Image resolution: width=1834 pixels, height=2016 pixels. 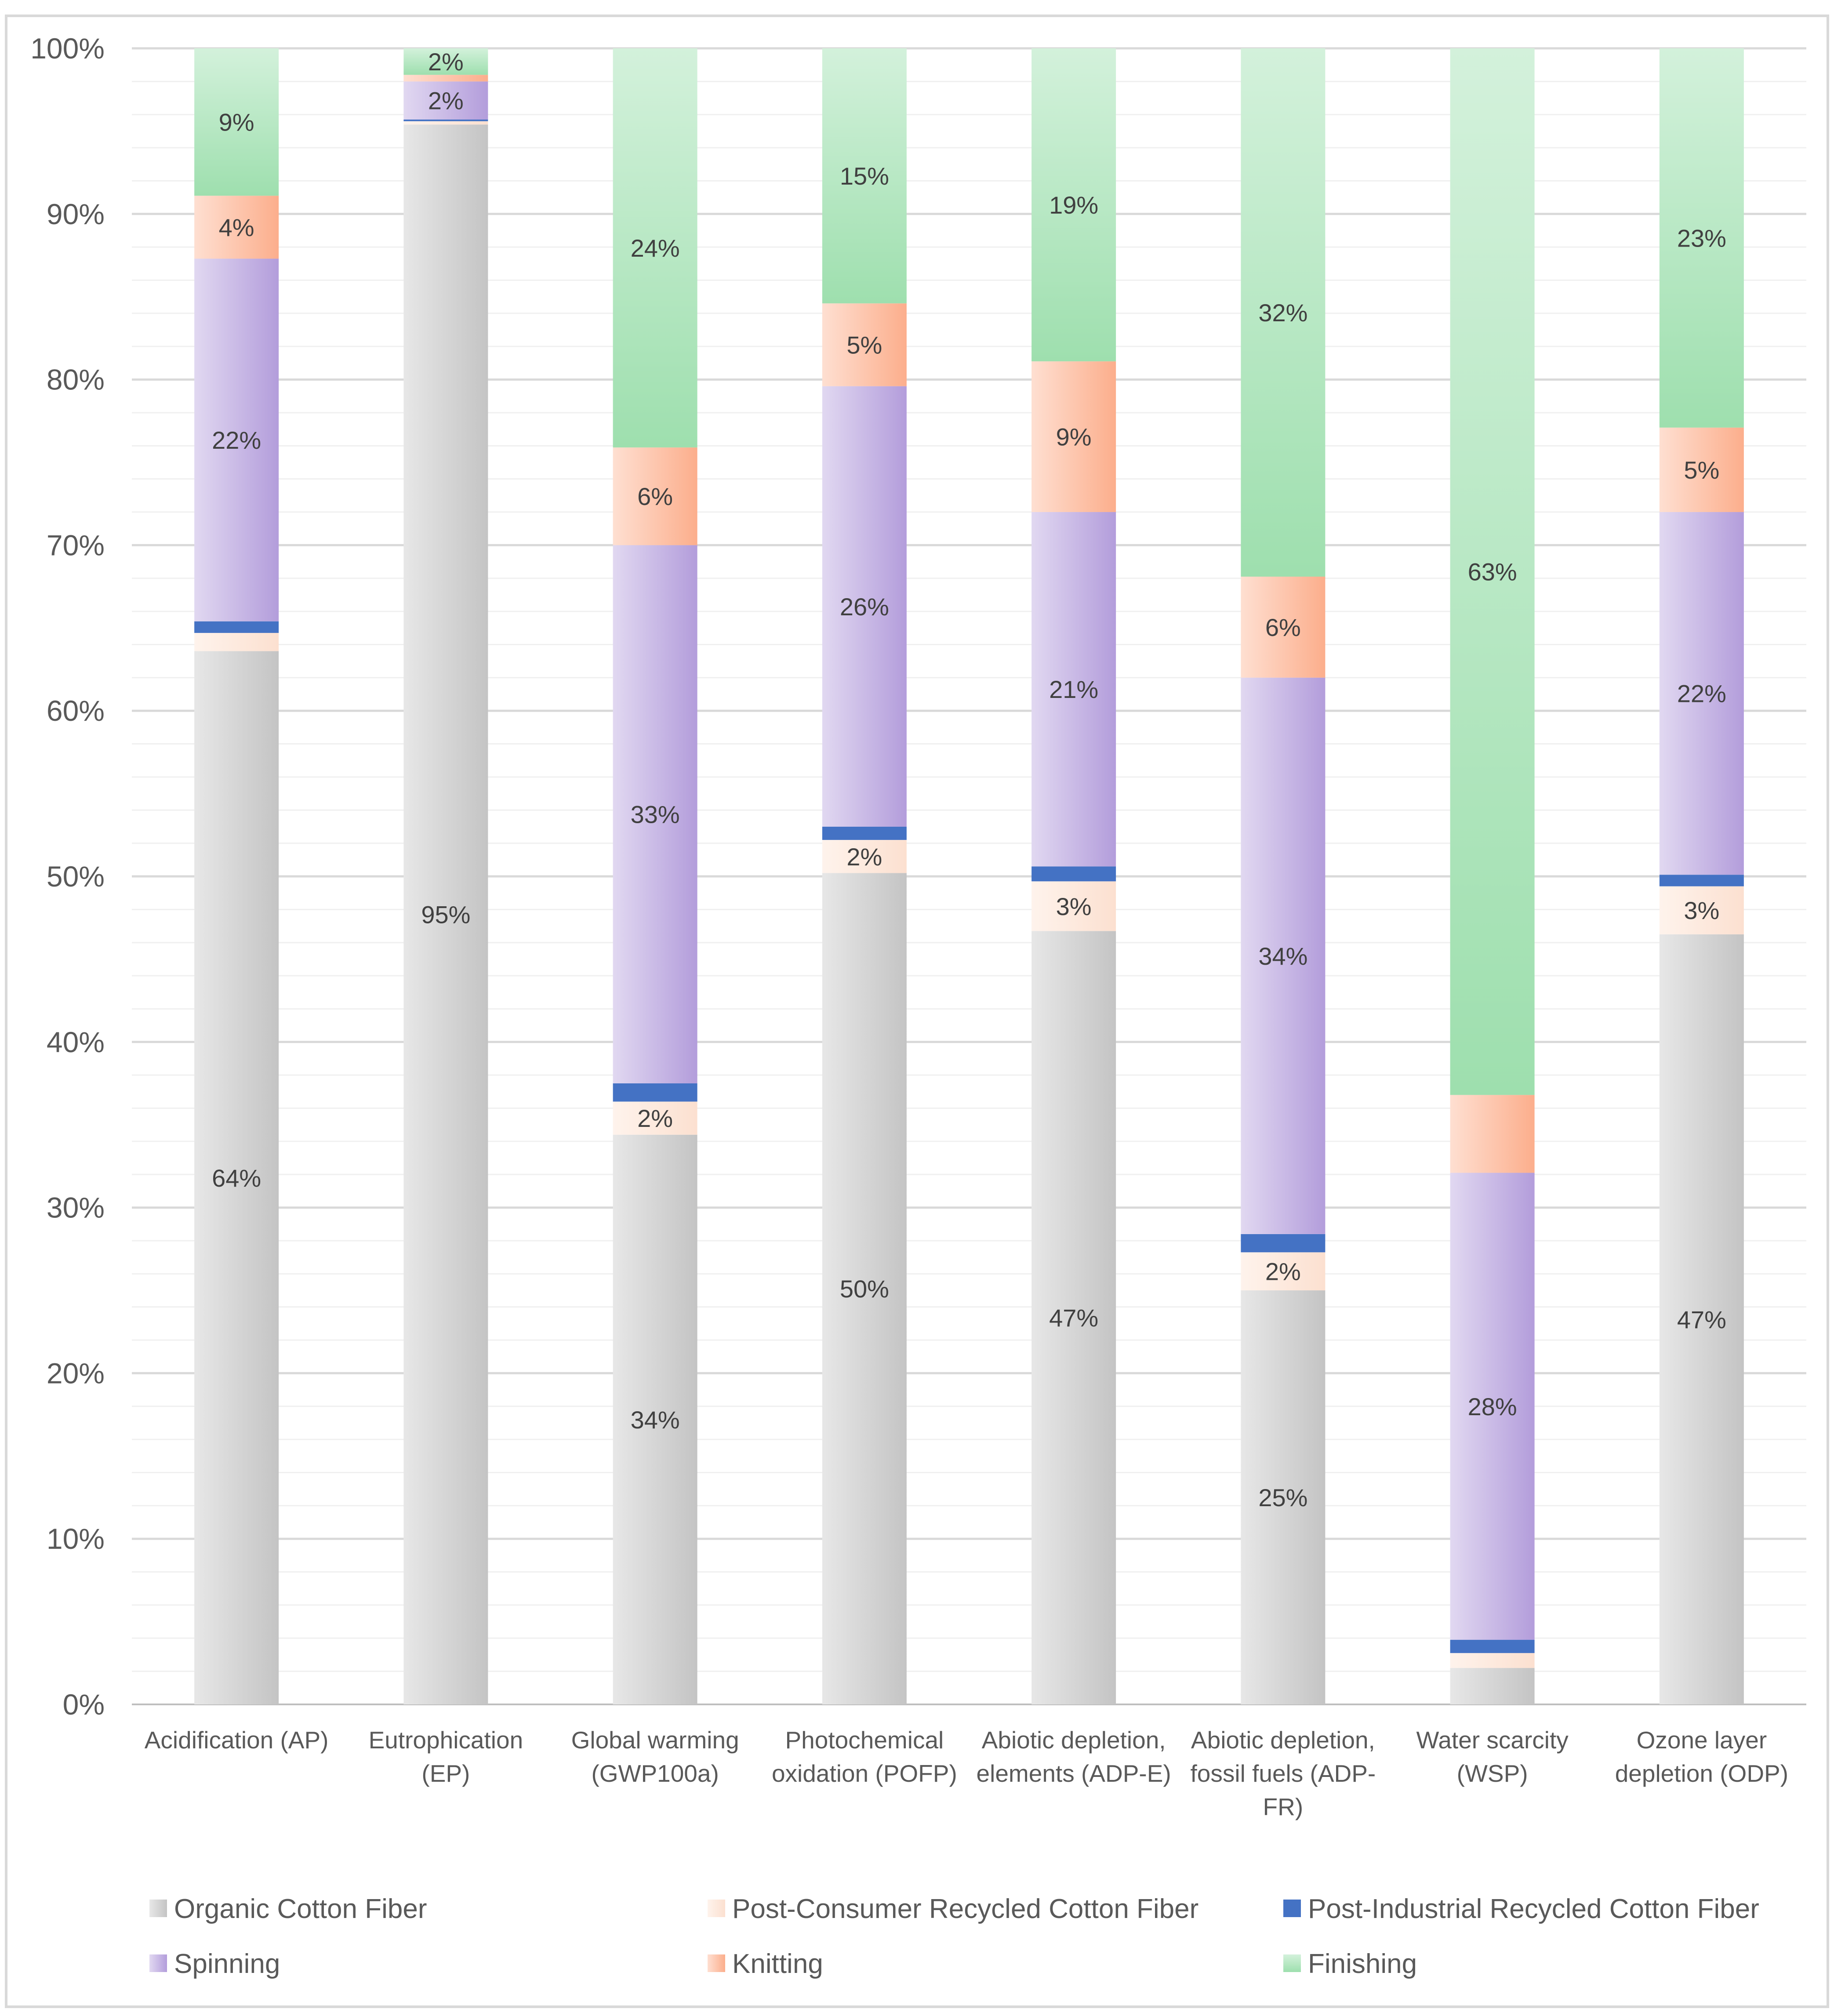 What do you see at coordinates (1533, 1909) in the screenshot?
I see `legend-label: Post-Industrial Recycled Cotton Fiber` at bounding box center [1533, 1909].